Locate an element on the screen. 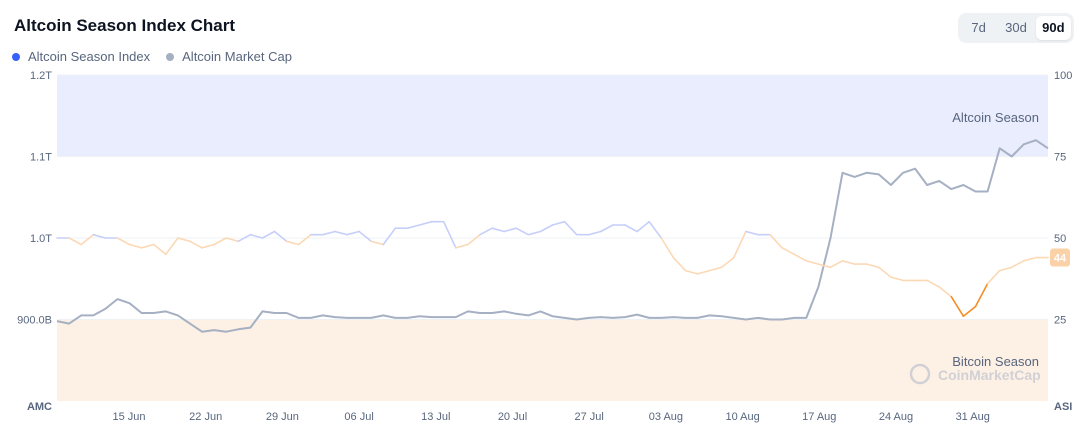 Image resolution: width=1084 pixels, height=440 pixels. right-axis-tick: 50 is located at coordinates (1060, 239).